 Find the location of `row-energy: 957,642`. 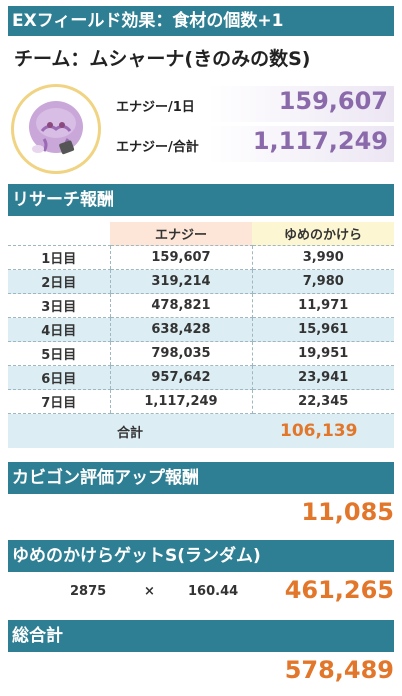

row-energy: 957,642 is located at coordinates (181, 377).